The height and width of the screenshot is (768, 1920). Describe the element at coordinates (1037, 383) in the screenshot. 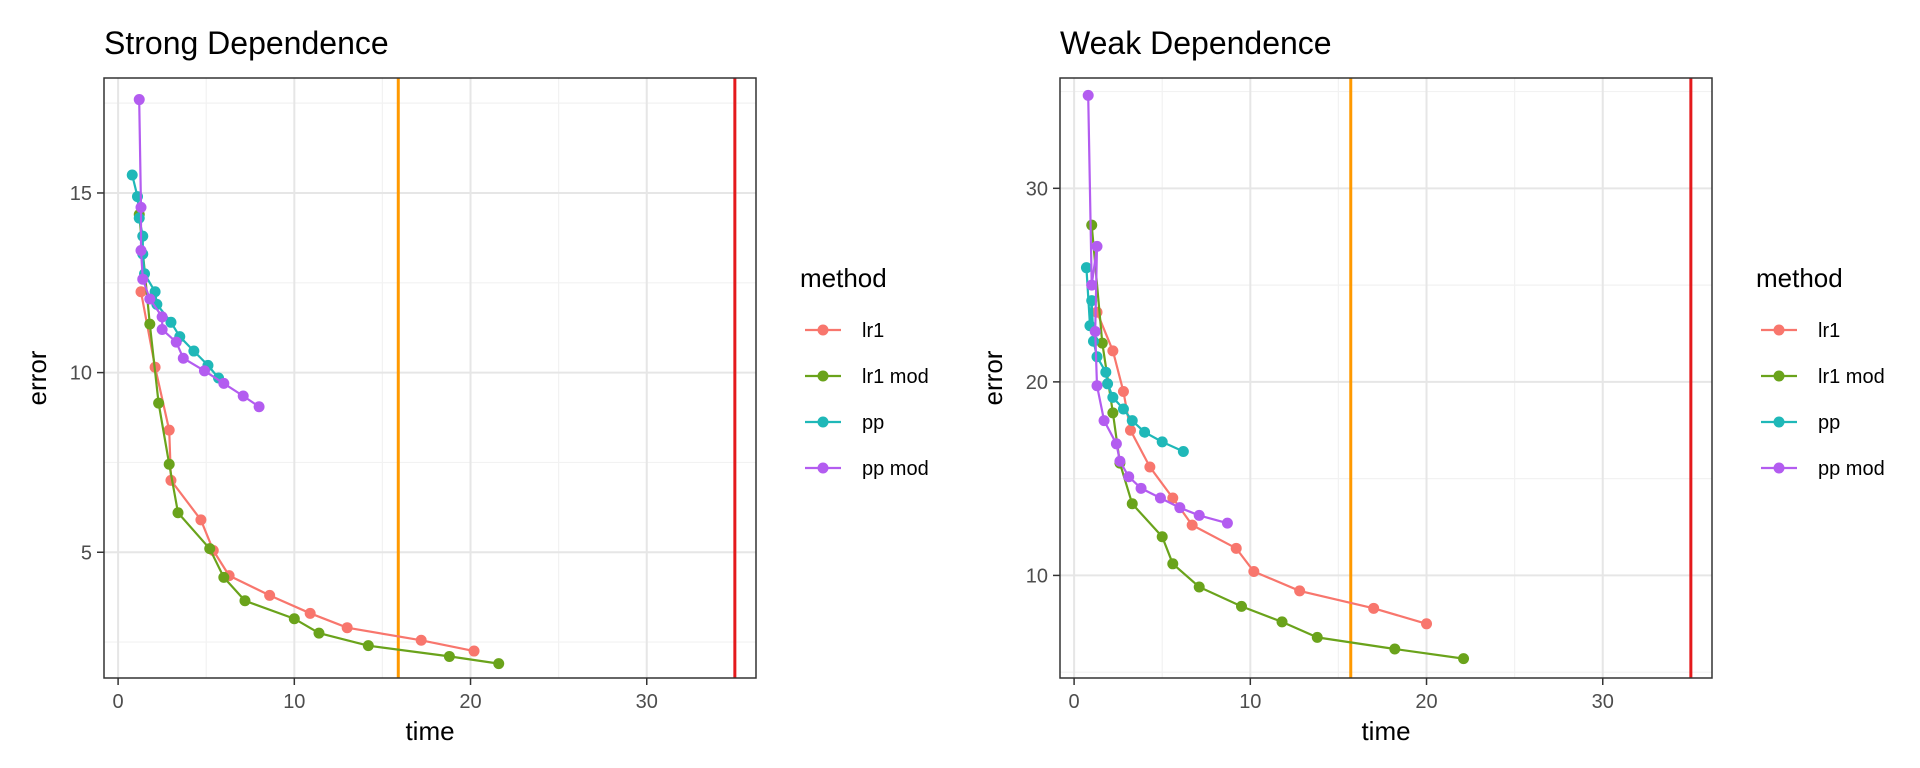

I see `y-tick-label: 20` at that location.